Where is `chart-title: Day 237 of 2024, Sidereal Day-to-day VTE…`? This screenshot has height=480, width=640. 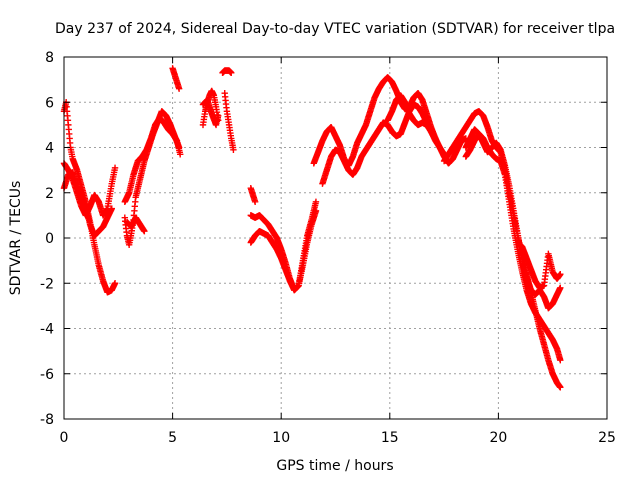 chart-title: Day 237 of 2024, Sidereal Day-to-day VTE… is located at coordinates (335, 29).